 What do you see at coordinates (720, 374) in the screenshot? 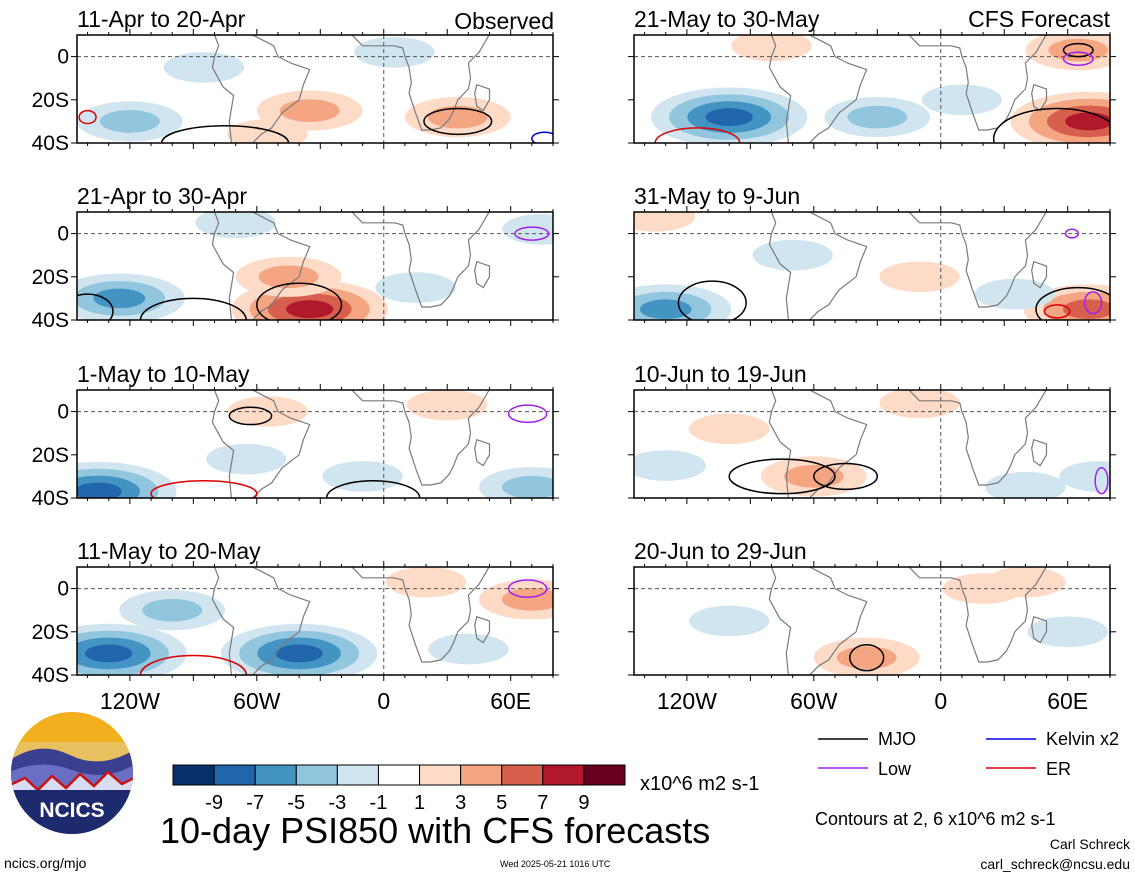
I see `panel-title: 10-Jun to 19-Jun` at bounding box center [720, 374].